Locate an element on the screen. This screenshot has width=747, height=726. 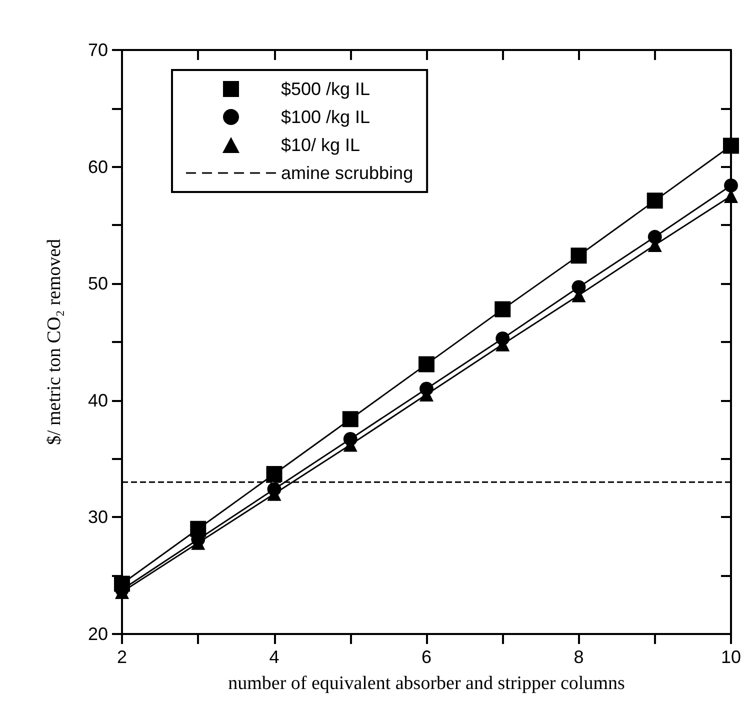
legend-label: $10/ kg IL is located at coordinates (320, 145).